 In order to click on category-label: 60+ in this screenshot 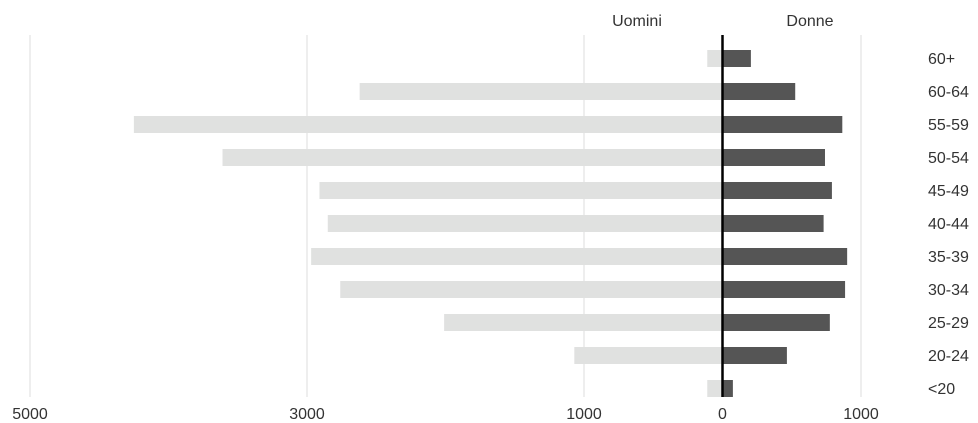, I will do `click(941, 59)`.